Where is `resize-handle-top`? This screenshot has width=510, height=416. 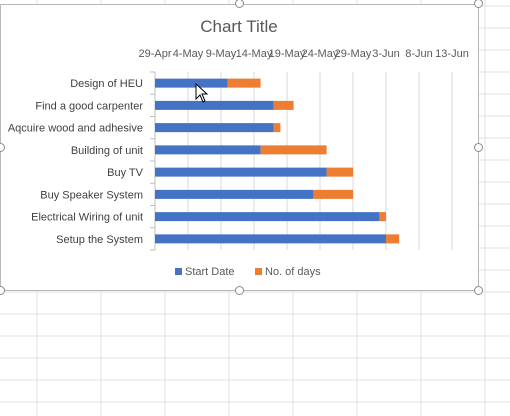 resize-handle-top is located at coordinates (239, 4).